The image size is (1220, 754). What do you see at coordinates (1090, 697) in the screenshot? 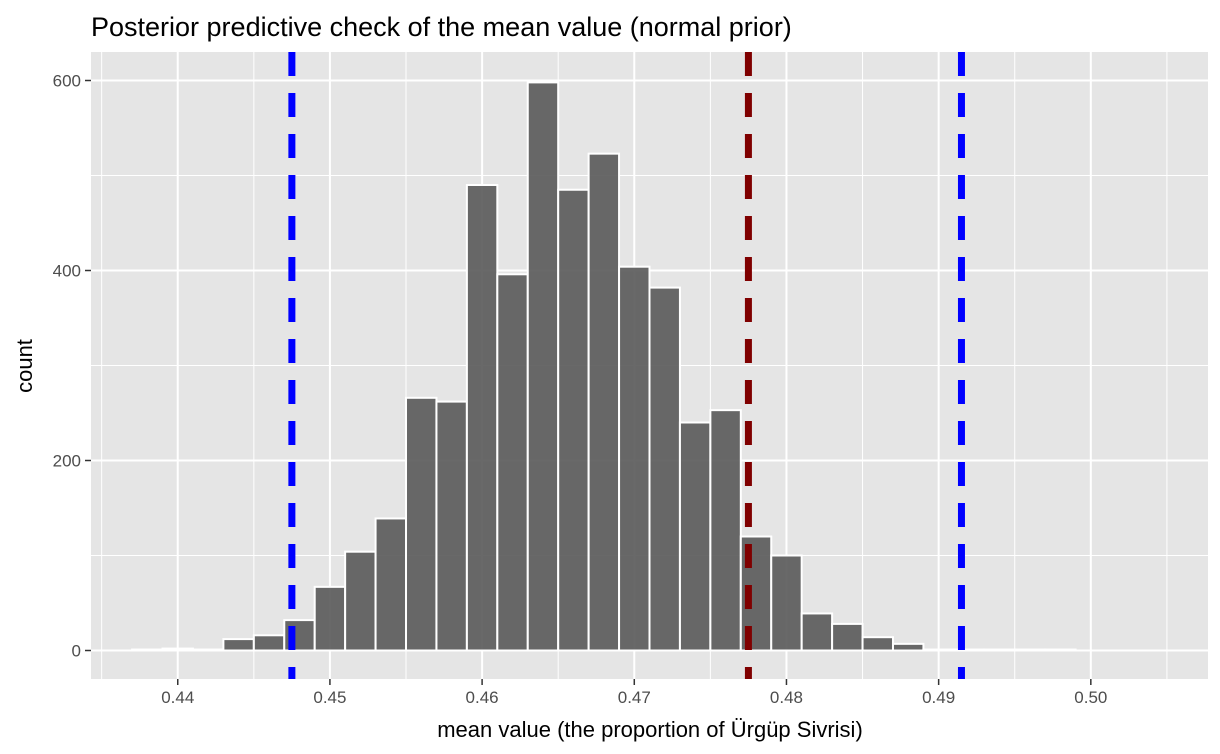
I see `x-tick-label: 0.50` at bounding box center [1090, 697].